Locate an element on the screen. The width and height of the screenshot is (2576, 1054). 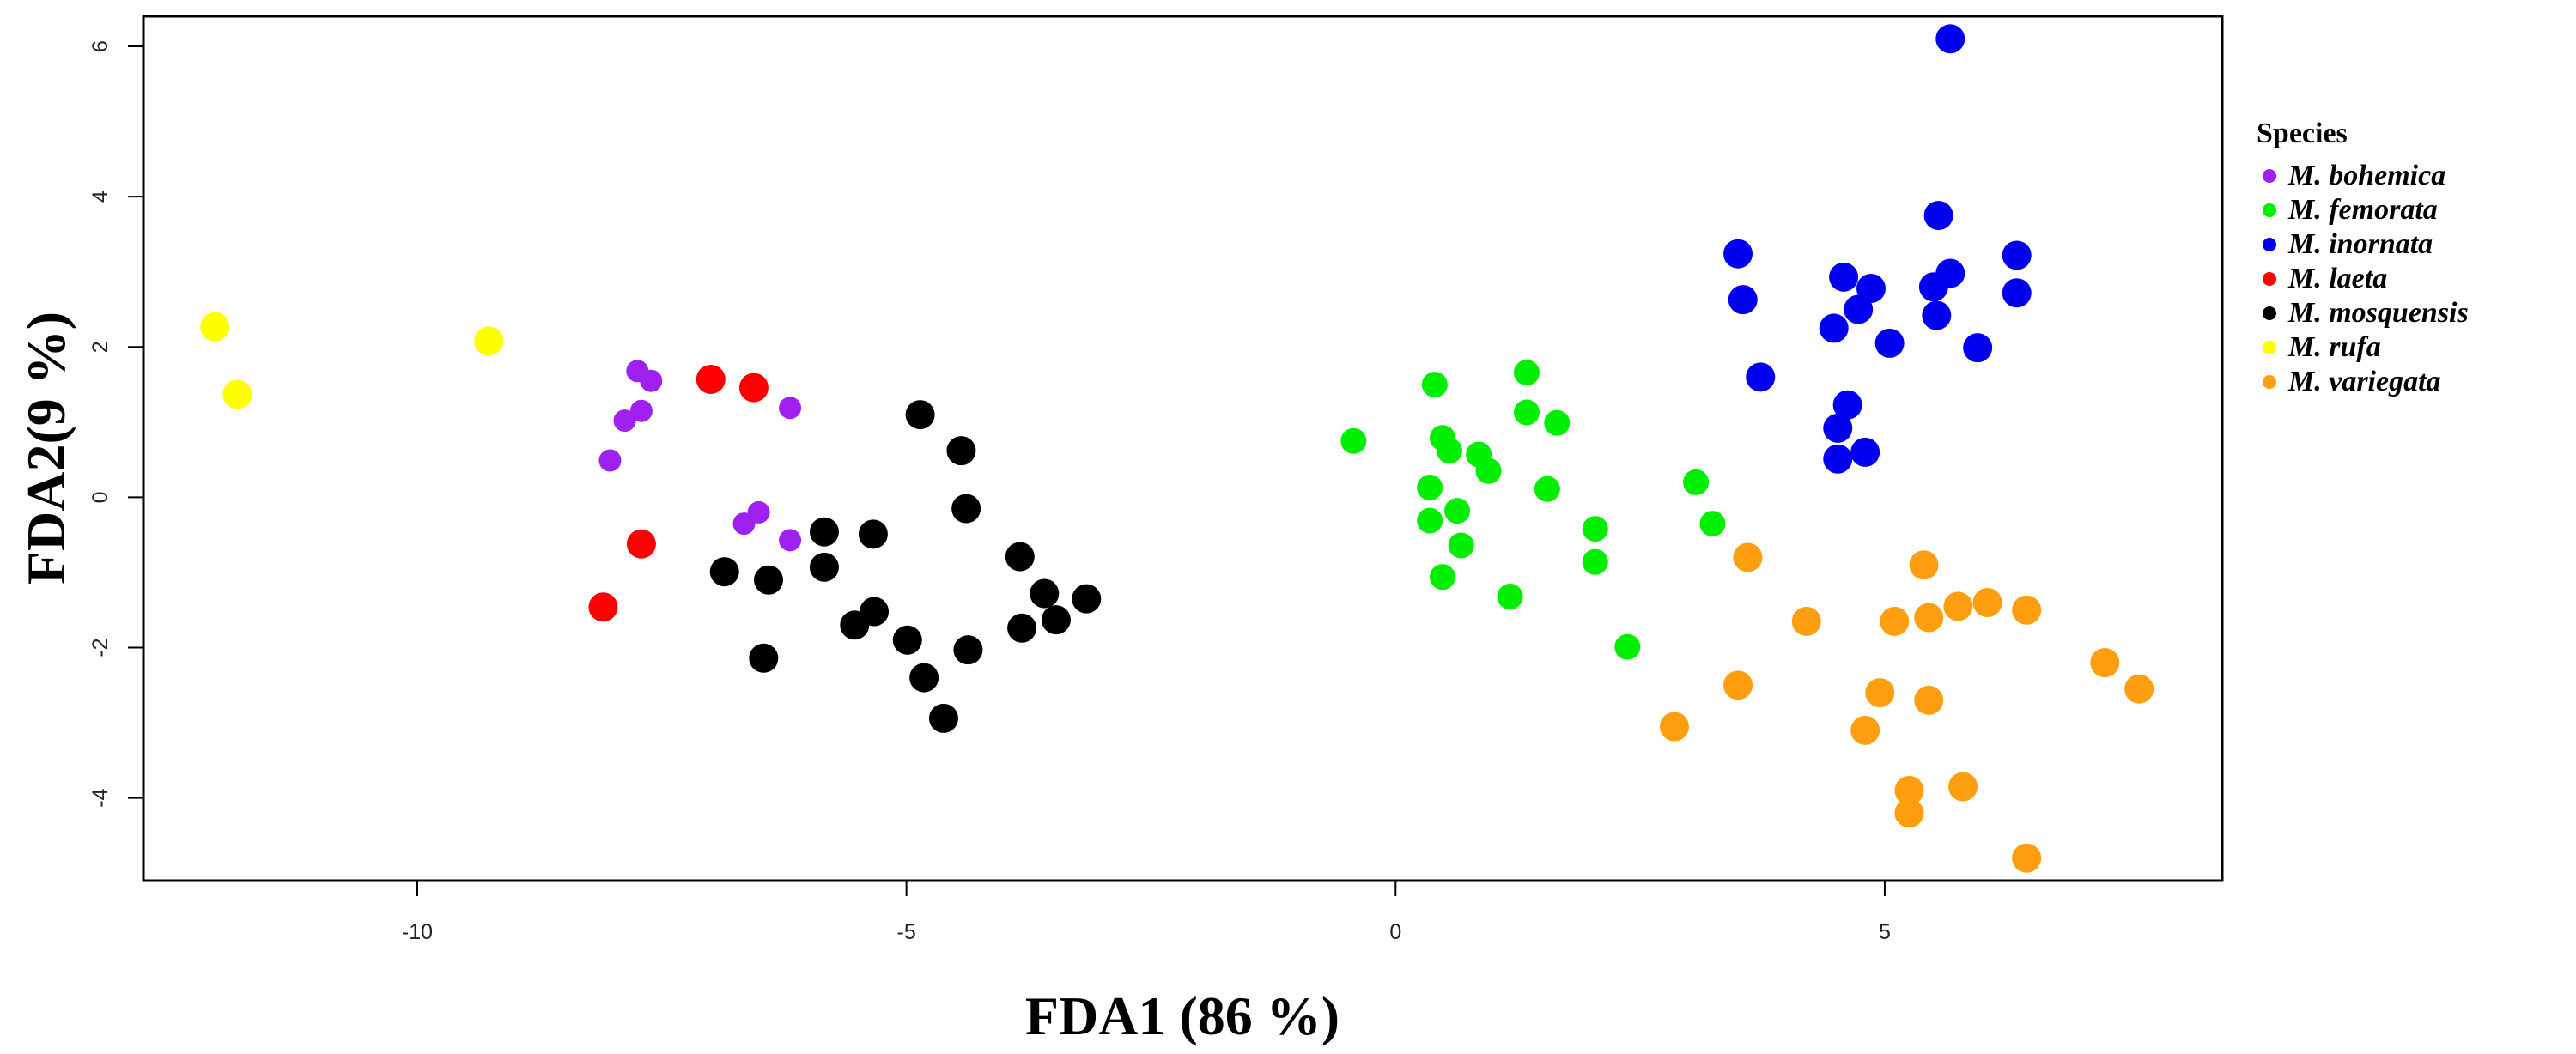
legend-entry: M. rufa is located at coordinates (2334, 347).